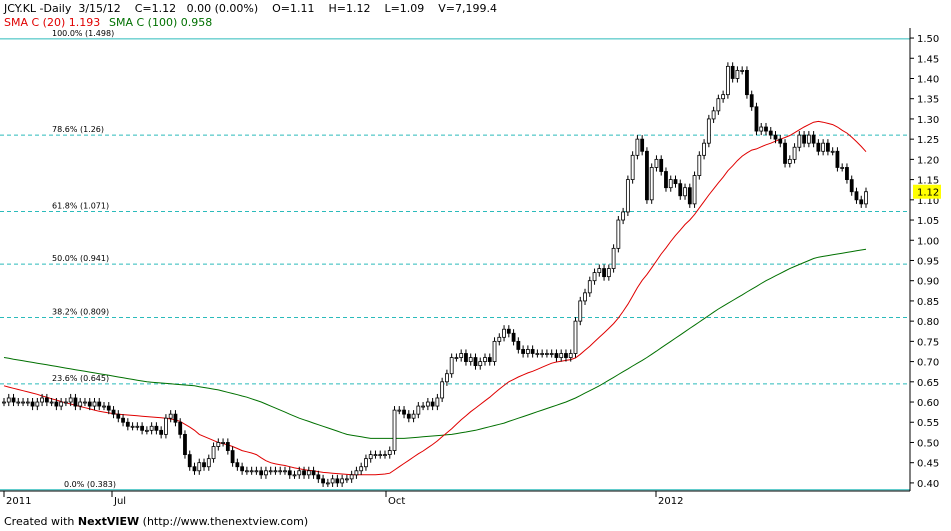 Image resolution: width=951 pixels, height=531 pixels. I want to click on y-tick-label: 1.35, so click(928, 100).